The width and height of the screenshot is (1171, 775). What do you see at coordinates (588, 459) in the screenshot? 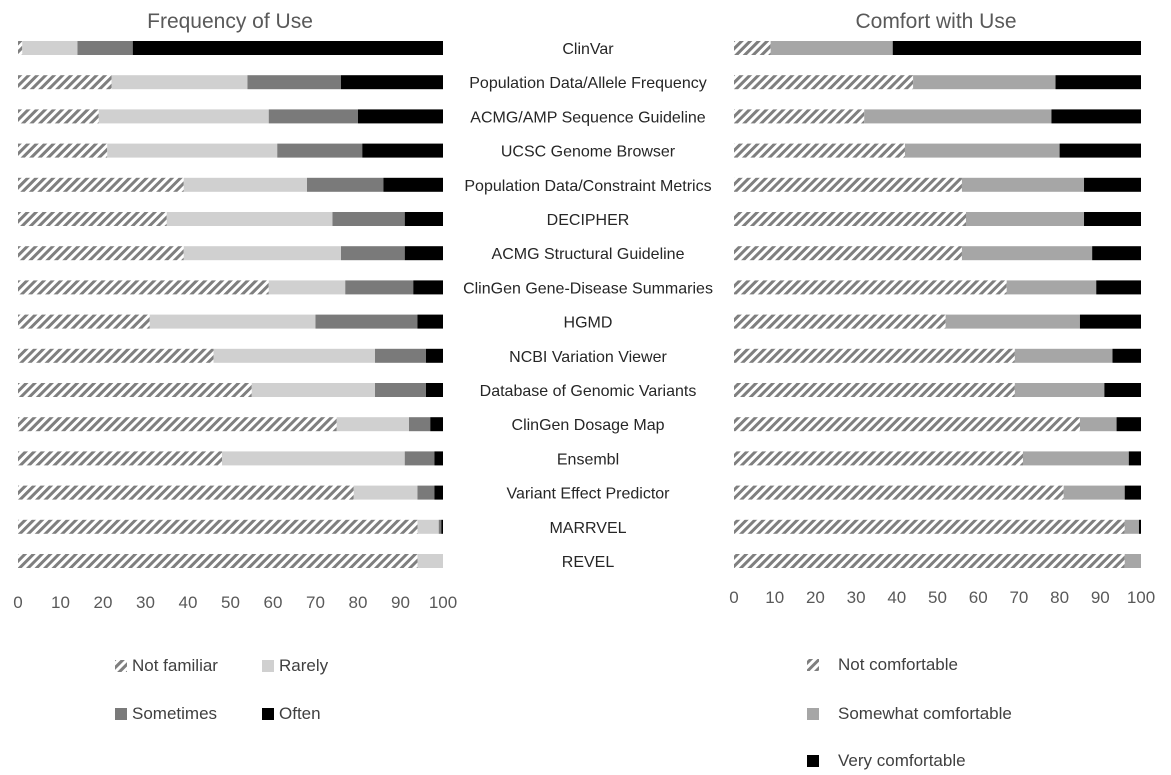
I see `category-label: Ensembl` at bounding box center [588, 459].